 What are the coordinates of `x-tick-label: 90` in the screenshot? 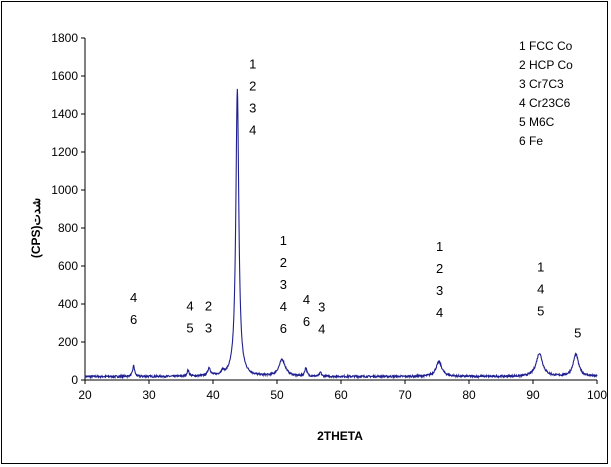 It's located at (533, 395).